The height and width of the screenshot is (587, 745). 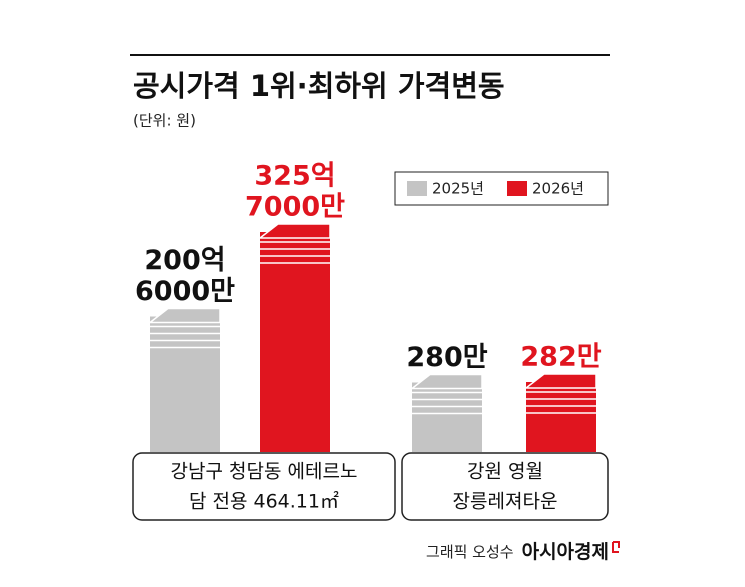 I want to click on category-label: 강남구 청담동 에테르노, so click(x=264, y=472).